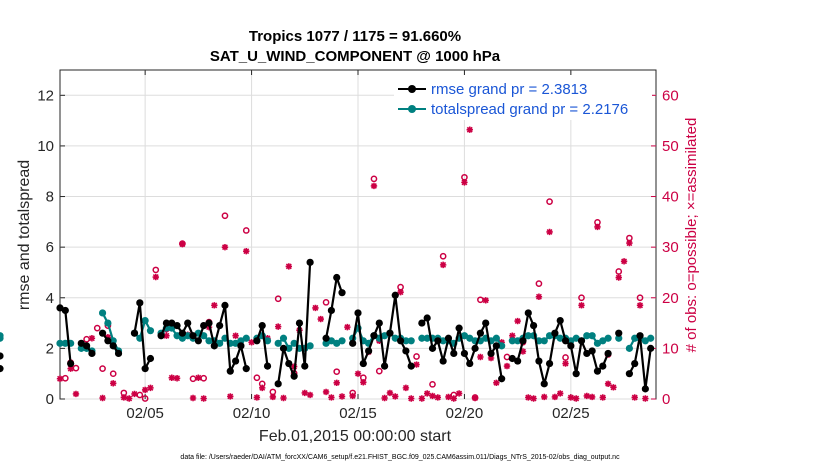  What do you see at coordinates (412, 89) in the screenshot?
I see `legend-rmse-marker` at bounding box center [412, 89].